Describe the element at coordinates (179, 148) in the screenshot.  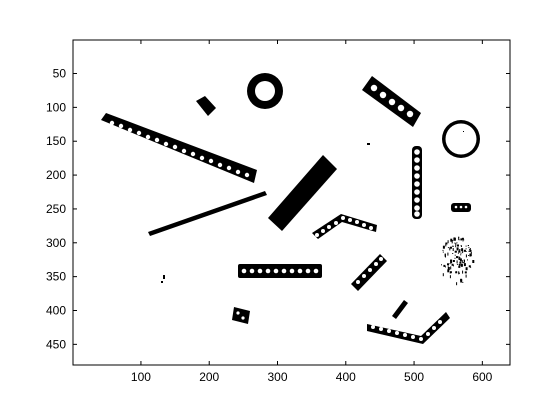
I see `long-diagonal-chain` at that location.